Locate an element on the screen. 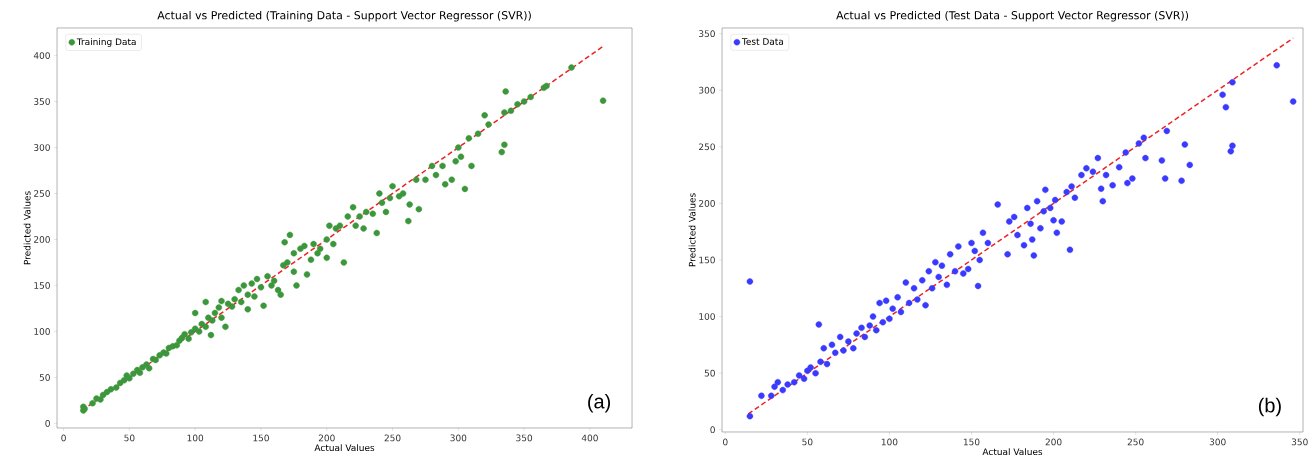  chart-title: Actual vs Predicted (Training Data - Support Vector Regressor (SVR)) is located at coordinates (344, 16).